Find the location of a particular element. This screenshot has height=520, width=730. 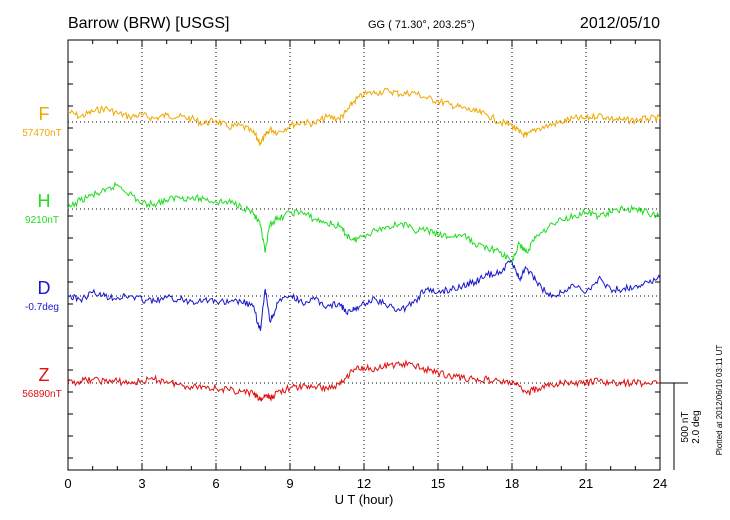

x-tick-label: 12 is located at coordinates (364, 483).